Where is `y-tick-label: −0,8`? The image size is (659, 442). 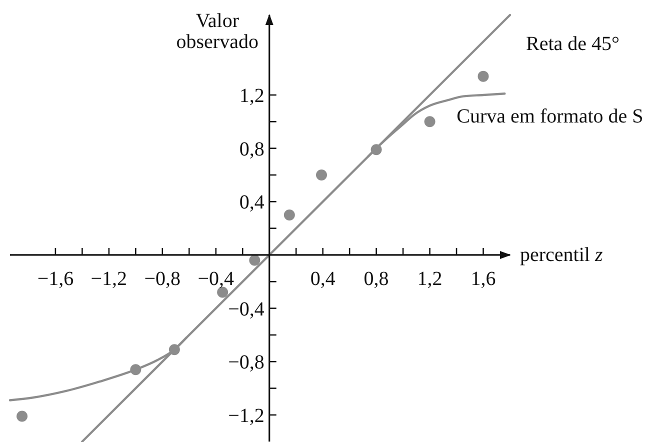 y-tick-label: −0,8 is located at coordinates (246, 363).